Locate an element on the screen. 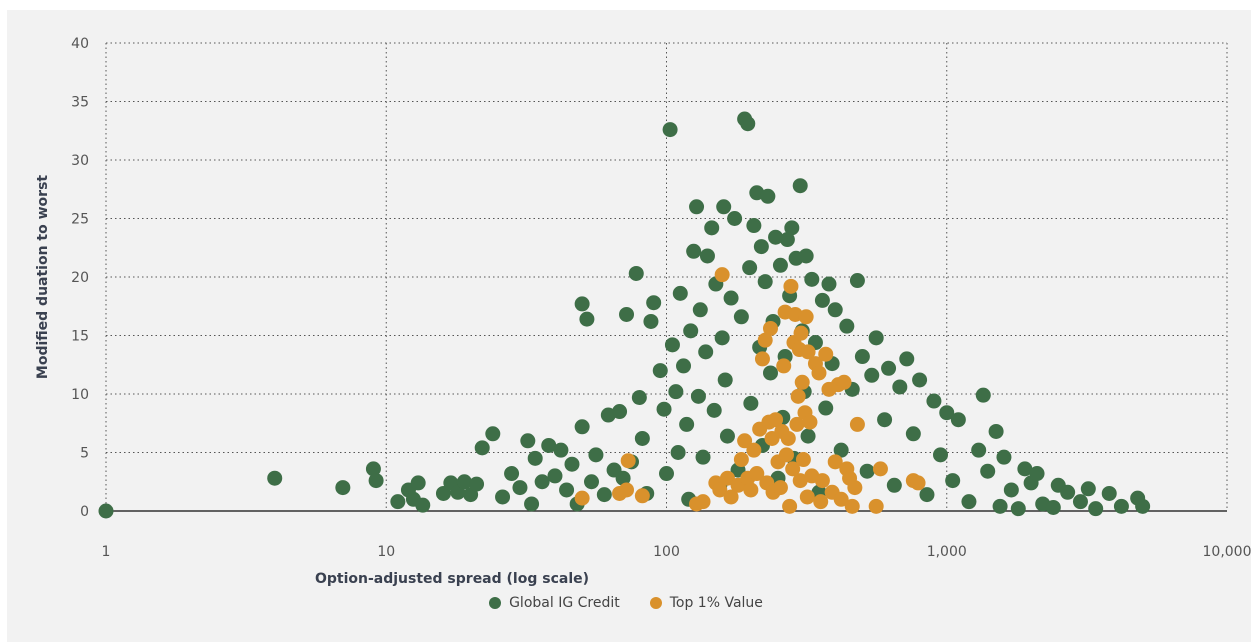 The image size is (1252, 644). x-tick-label: 100 is located at coordinates (666, 552).